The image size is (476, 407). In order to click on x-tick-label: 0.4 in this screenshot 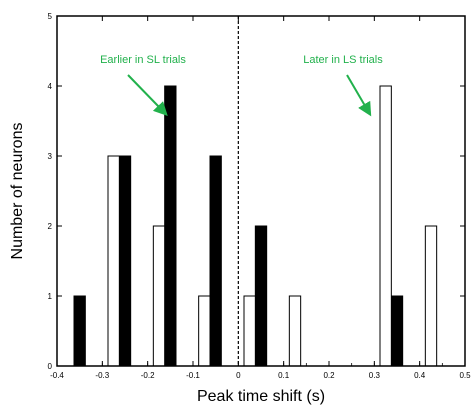, I will do `click(420, 375)`.